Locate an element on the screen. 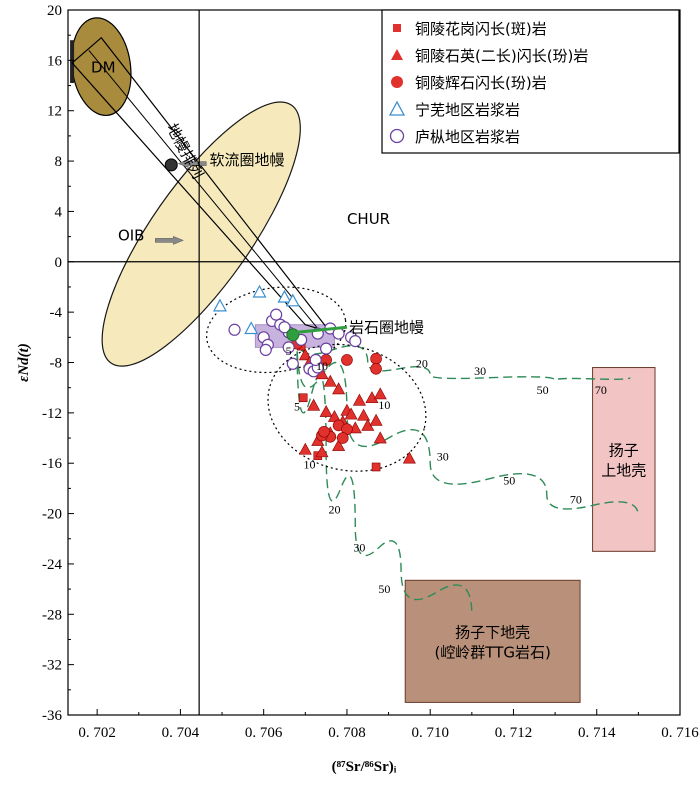 The width and height of the screenshot is (700, 786). annotation-2: 岩石圈地幔 is located at coordinates (386, 327).